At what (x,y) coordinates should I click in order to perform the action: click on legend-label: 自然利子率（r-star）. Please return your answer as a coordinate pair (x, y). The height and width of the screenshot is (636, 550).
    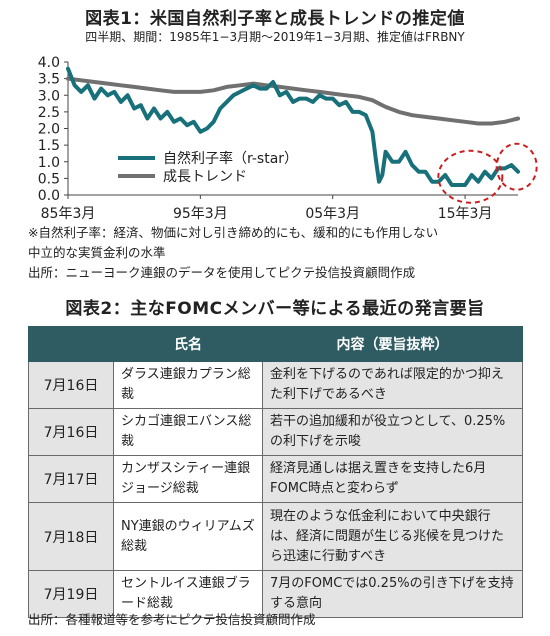
    Looking at the image, I should click on (230, 158).